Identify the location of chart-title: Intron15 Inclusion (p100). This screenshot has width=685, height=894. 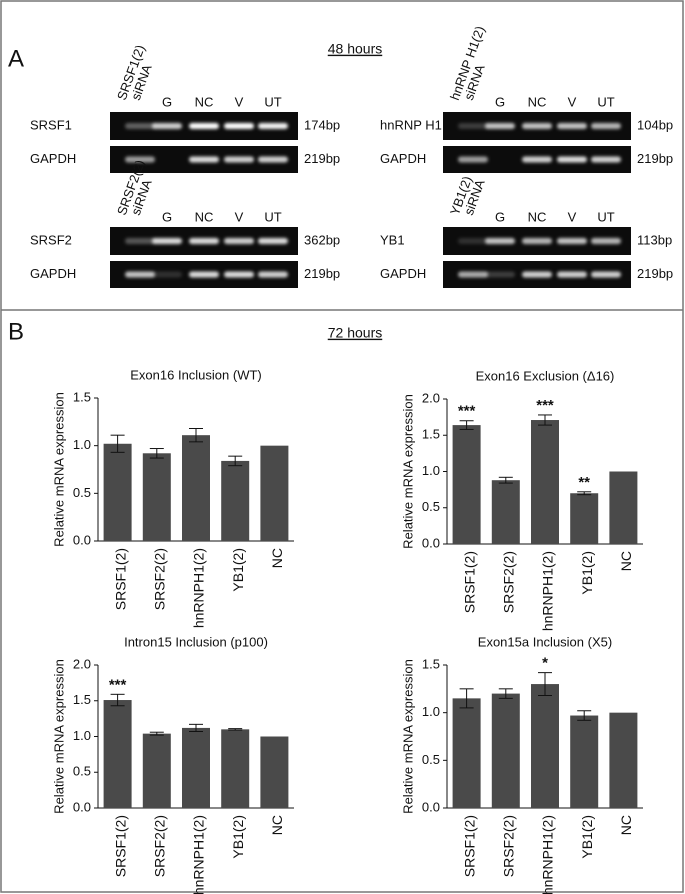
(196, 641).